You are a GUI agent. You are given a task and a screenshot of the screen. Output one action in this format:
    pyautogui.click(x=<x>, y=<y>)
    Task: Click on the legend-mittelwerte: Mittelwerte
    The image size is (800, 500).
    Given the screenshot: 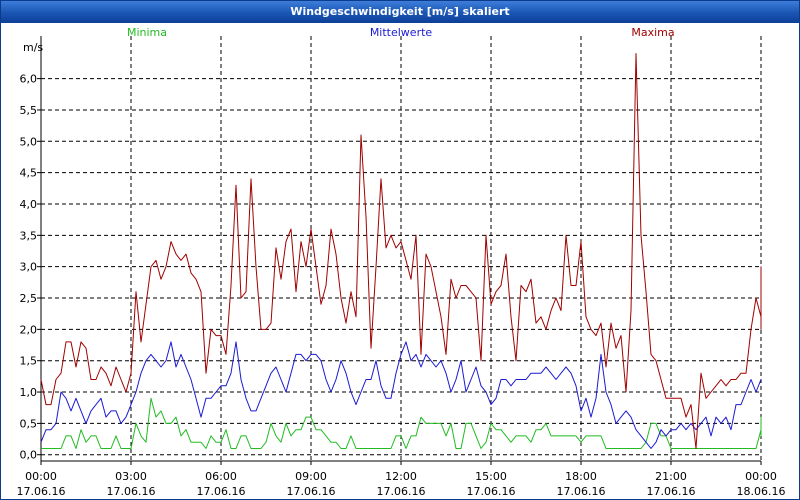 What is the action you would take?
    pyautogui.click(x=401, y=32)
    